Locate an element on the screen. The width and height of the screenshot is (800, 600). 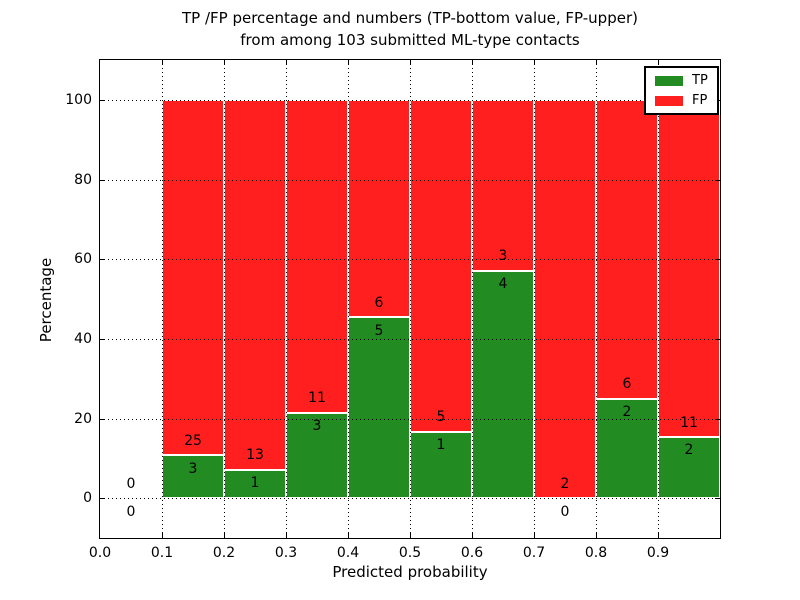
legend-item-fp: FP is located at coordinates (681, 100).